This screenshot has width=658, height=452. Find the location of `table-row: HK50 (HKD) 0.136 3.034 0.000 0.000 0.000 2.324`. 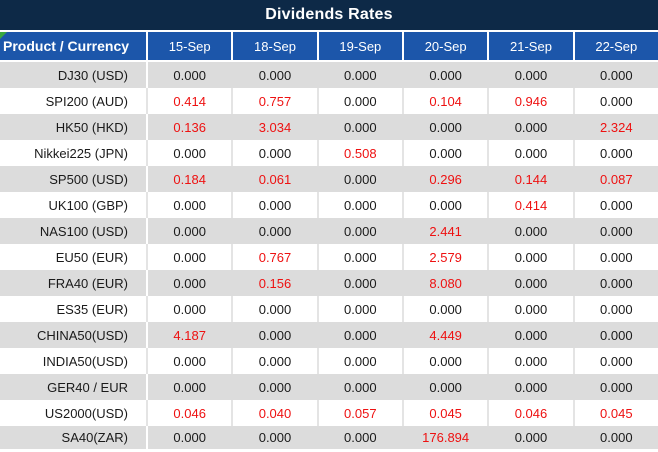

table-row: HK50 (HKD) 0.136 3.034 0.000 0.000 0.000 2.324 is located at coordinates (329, 127).